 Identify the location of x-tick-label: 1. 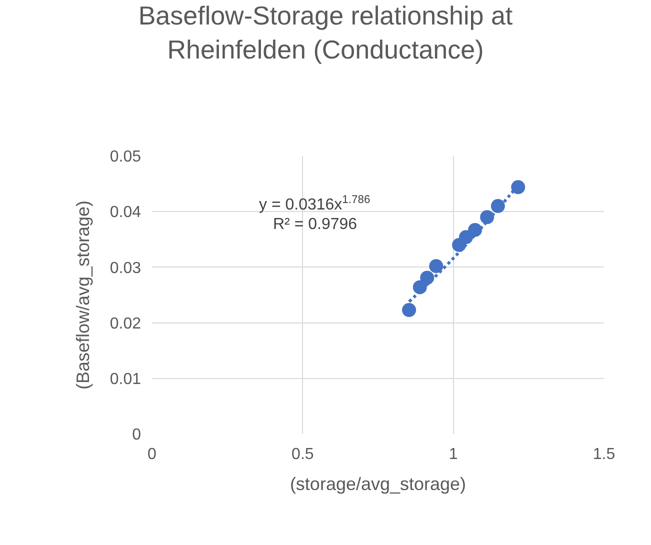
(453, 454).